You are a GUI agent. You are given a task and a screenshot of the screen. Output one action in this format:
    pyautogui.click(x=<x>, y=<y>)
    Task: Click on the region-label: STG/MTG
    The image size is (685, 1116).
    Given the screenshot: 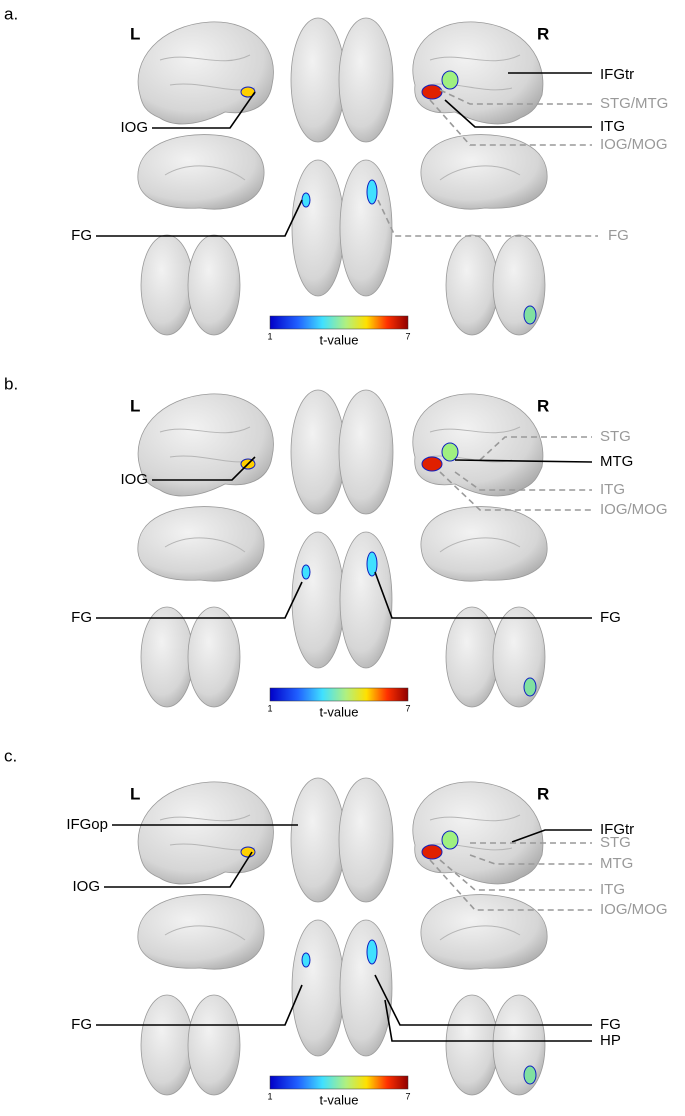 What is the action you would take?
    pyautogui.click(x=634, y=103)
    